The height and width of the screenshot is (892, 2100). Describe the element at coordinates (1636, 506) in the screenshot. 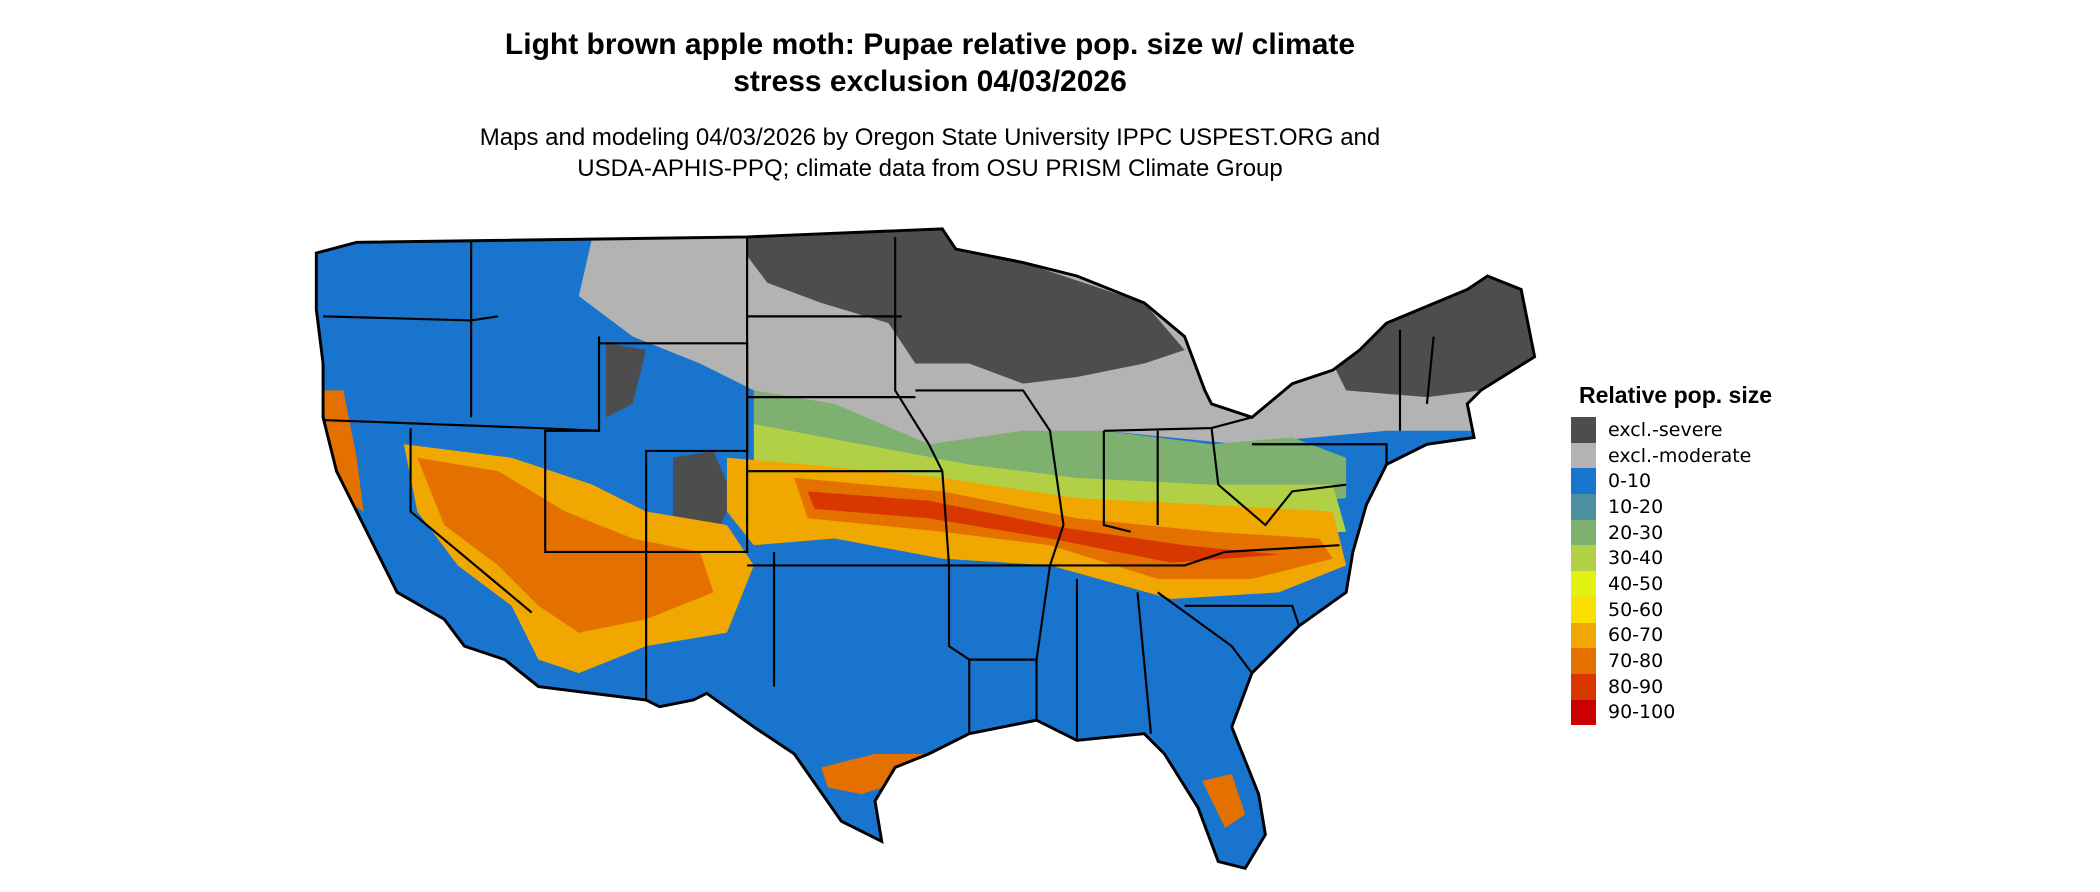

I see `legend-label: 10-20` at that location.